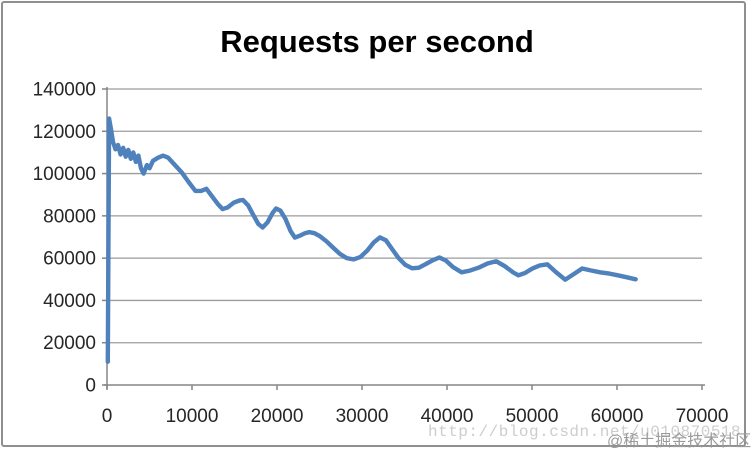 The width and height of the screenshot is (754, 453). Describe the element at coordinates (585, 432) in the screenshot. I see `watermark-url: http://blog.csdn.net/u010870518` at that location.